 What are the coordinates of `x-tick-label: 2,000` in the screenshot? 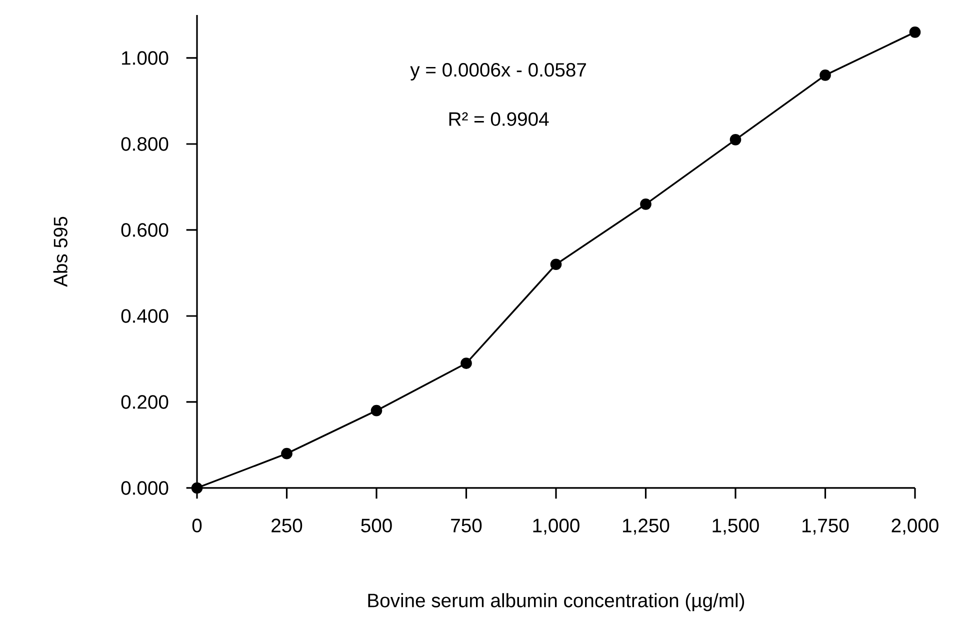 It's located at (915, 526).